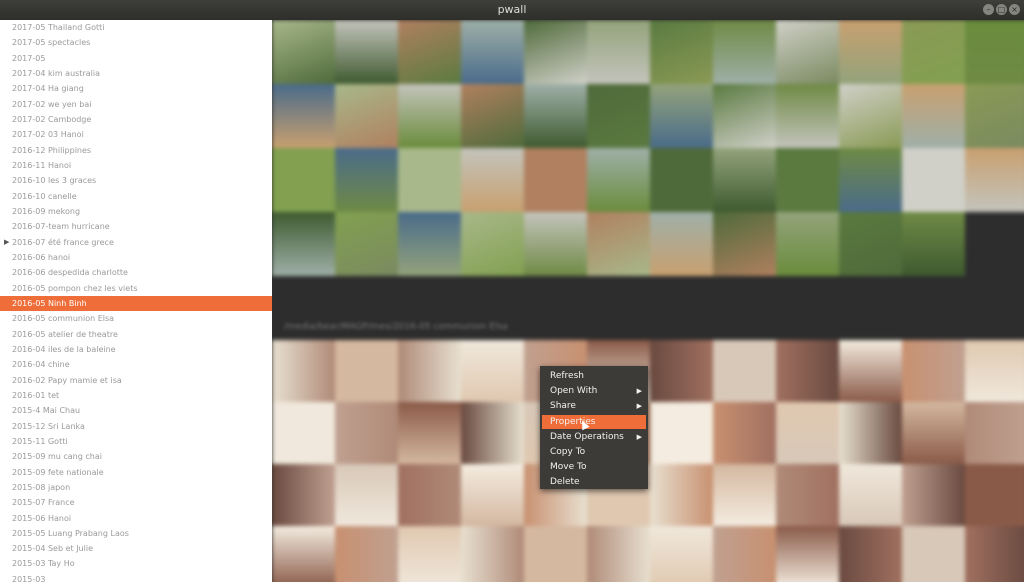 The image size is (1024, 582). What do you see at coordinates (136, 533) in the screenshot?
I see `sidebar-folder-item: 2015-05 Luang Prabang Laos` at bounding box center [136, 533].